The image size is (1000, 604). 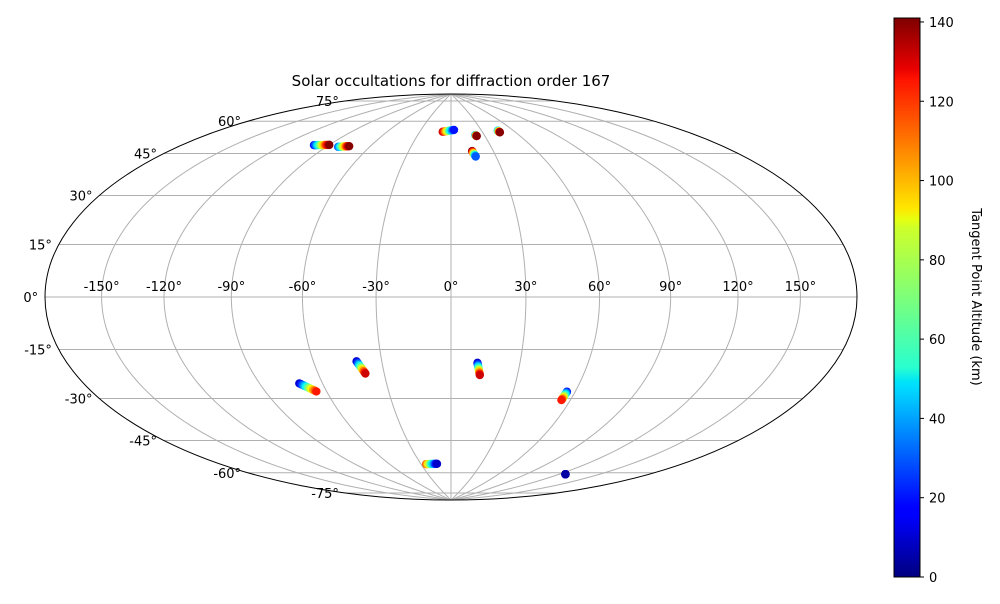 What do you see at coordinates (40, 245) in the screenshot?
I see `latitude-tick-label: 15°` at bounding box center [40, 245].